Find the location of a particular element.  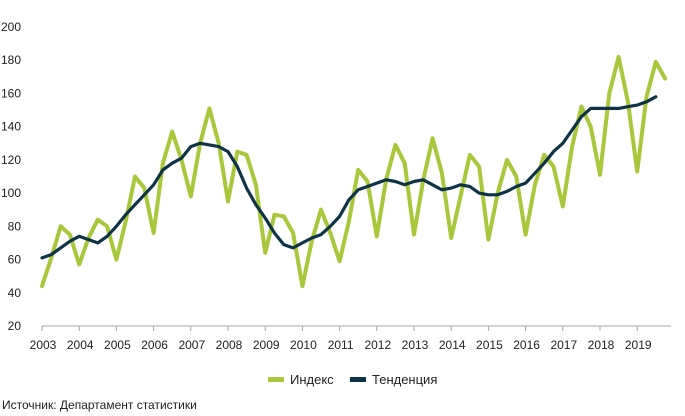

x-tick-label: 2006 is located at coordinates (154, 345).